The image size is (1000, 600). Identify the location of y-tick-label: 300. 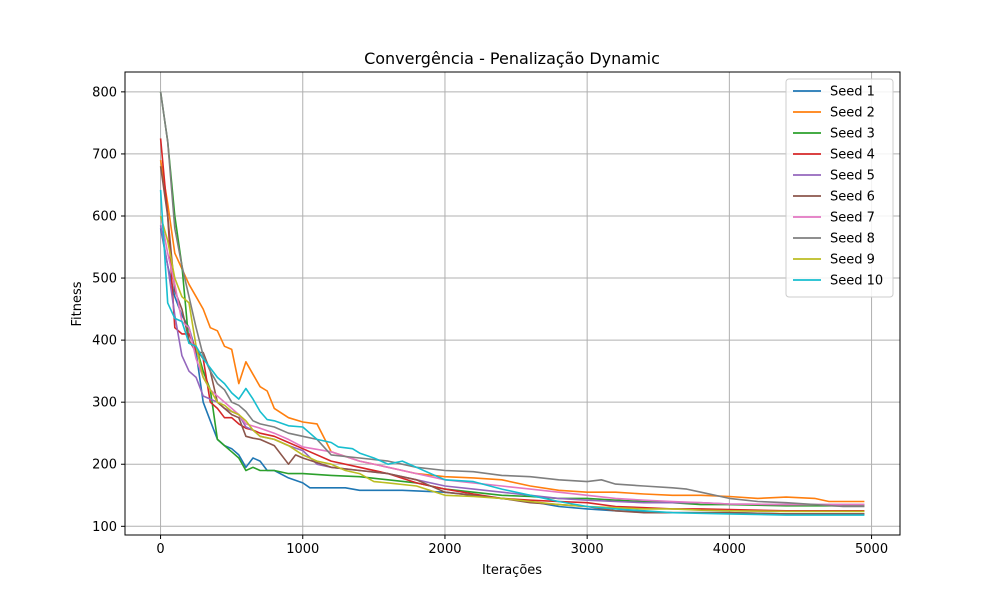
(104, 403).